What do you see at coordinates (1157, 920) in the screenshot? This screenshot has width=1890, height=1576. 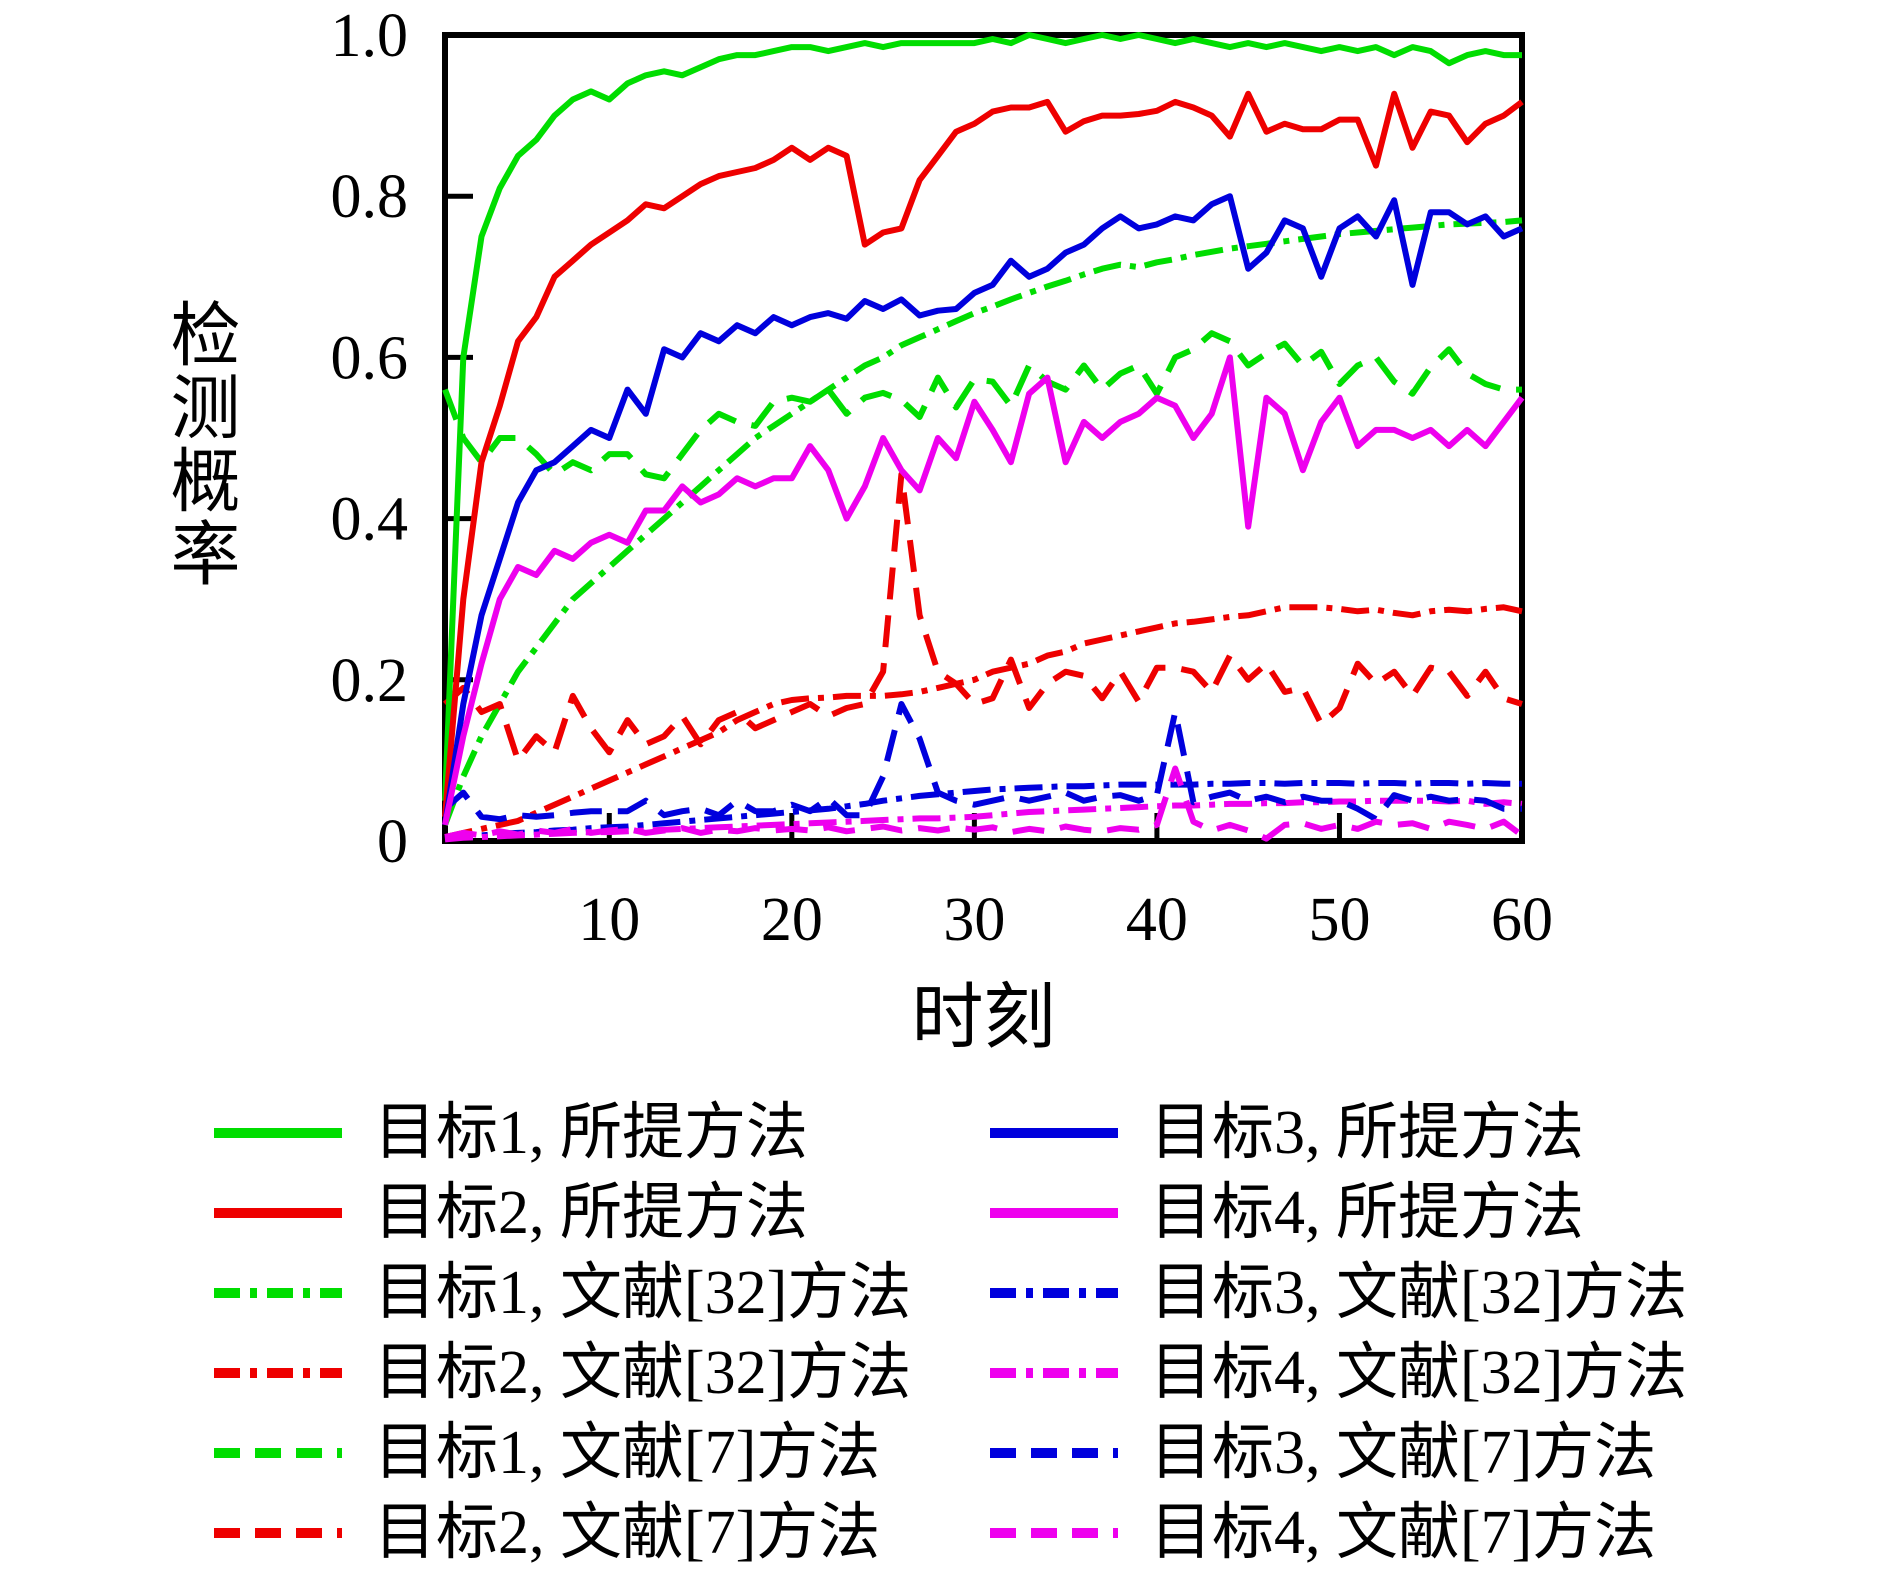 I see `x-tick-label: 40` at bounding box center [1157, 920].